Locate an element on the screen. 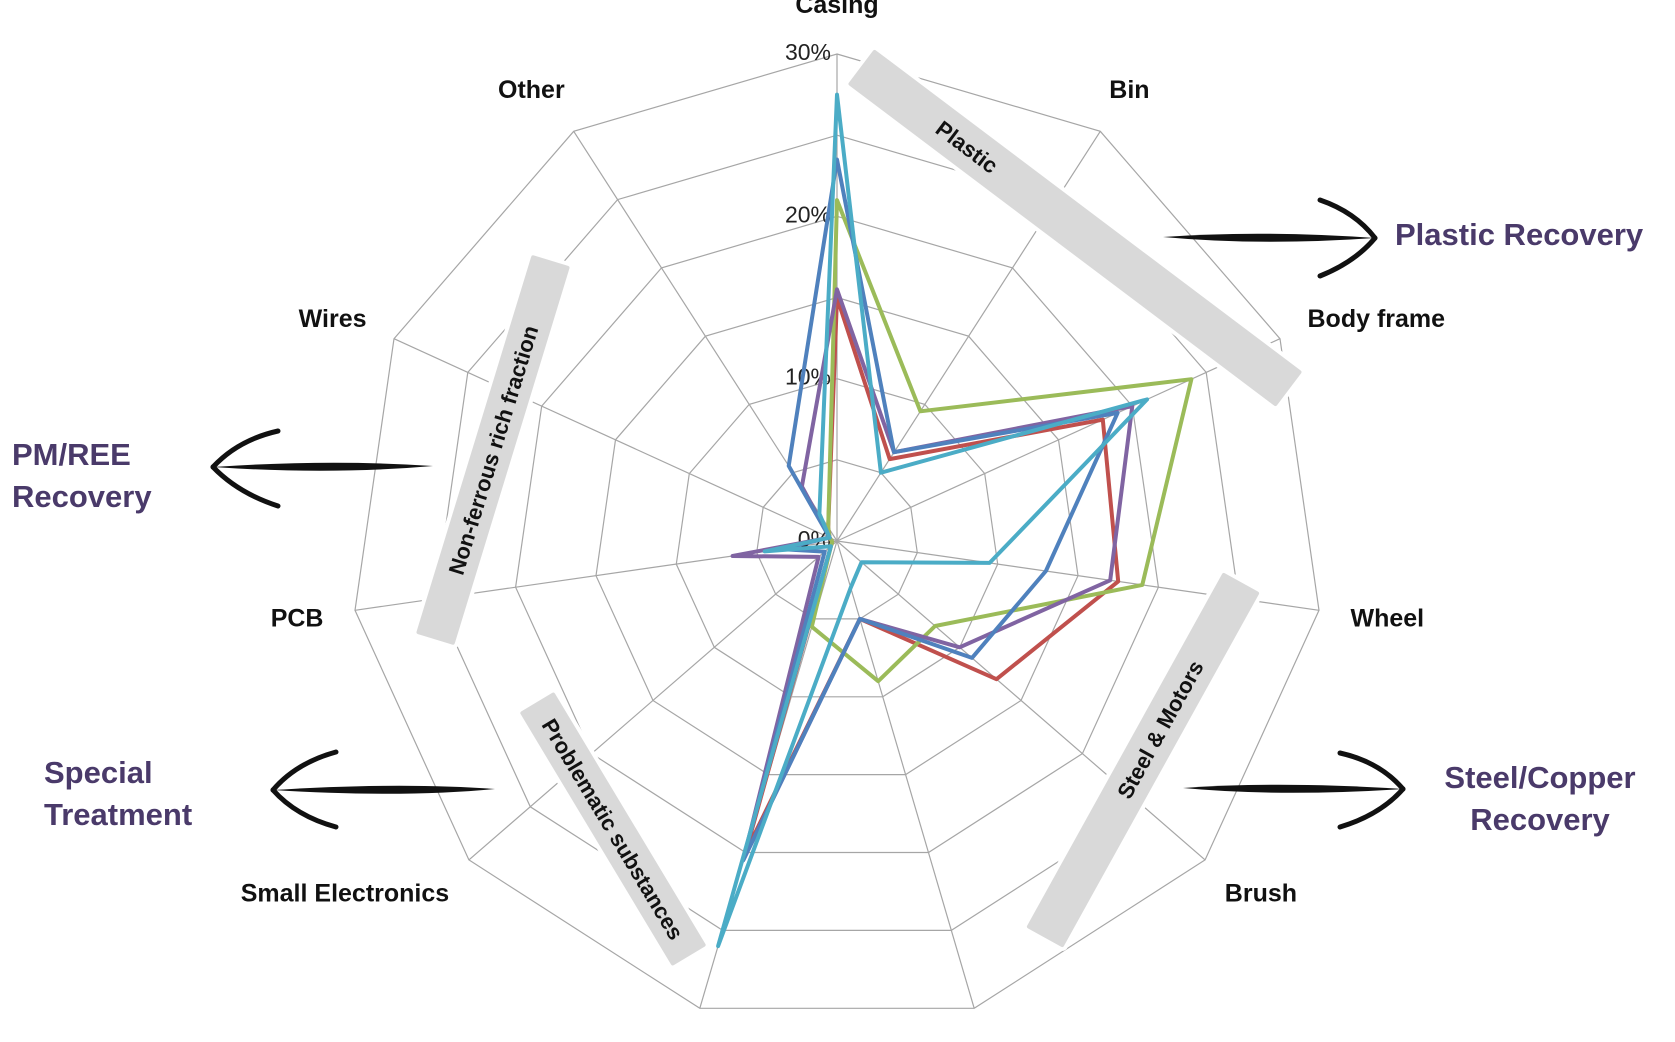 The height and width of the screenshot is (1042, 1675). special-arrow is located at coordinates (382, 789).